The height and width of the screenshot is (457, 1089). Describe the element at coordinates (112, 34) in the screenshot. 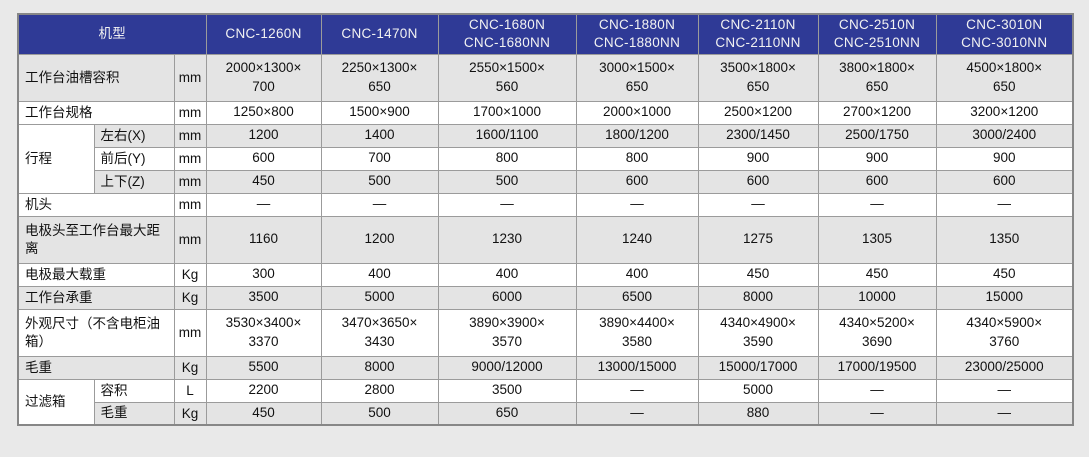

I see `model-column-label: 机型` at that location.